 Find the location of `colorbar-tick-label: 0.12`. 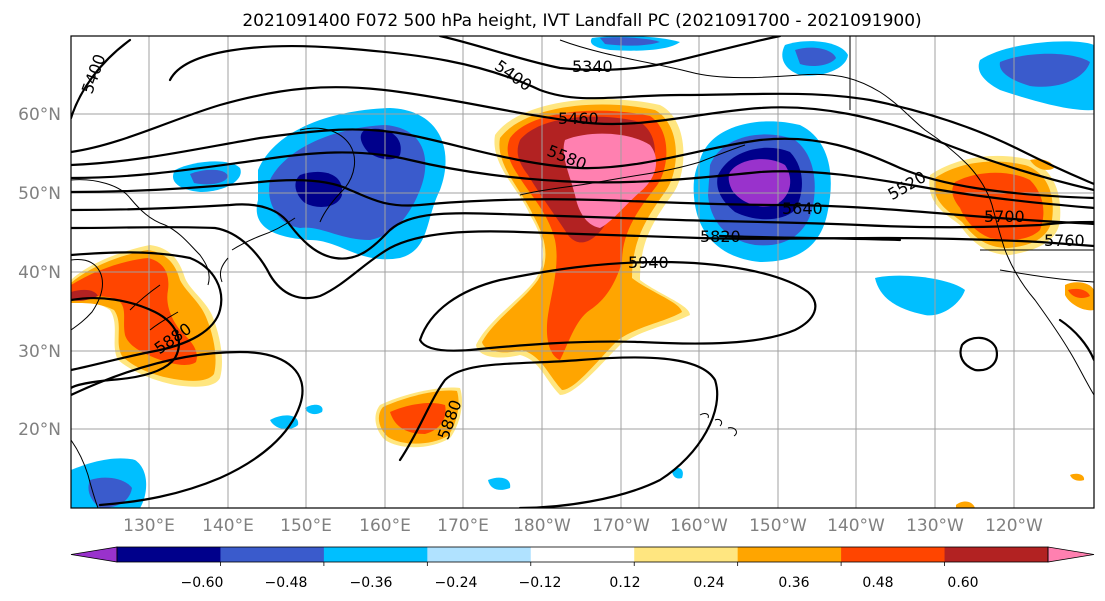

colorbar-tick-label: 0.12 is located at coordinates (624, 583).